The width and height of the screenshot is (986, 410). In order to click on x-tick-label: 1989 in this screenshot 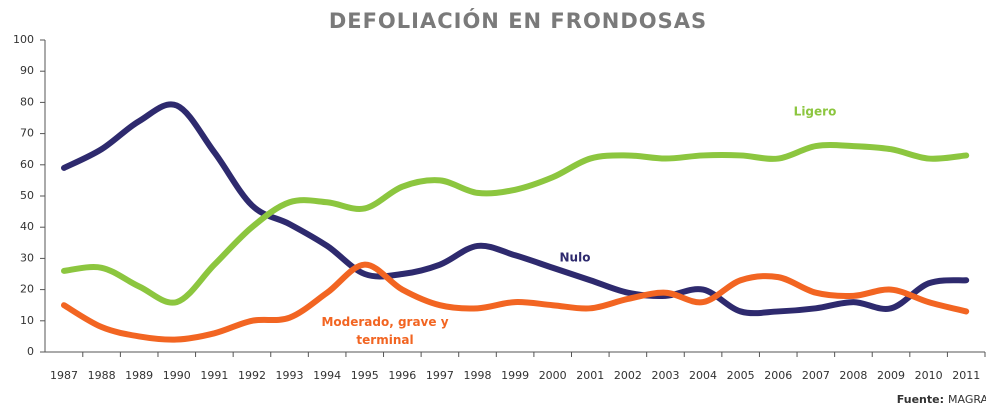, I will do `click(139, 375)`.